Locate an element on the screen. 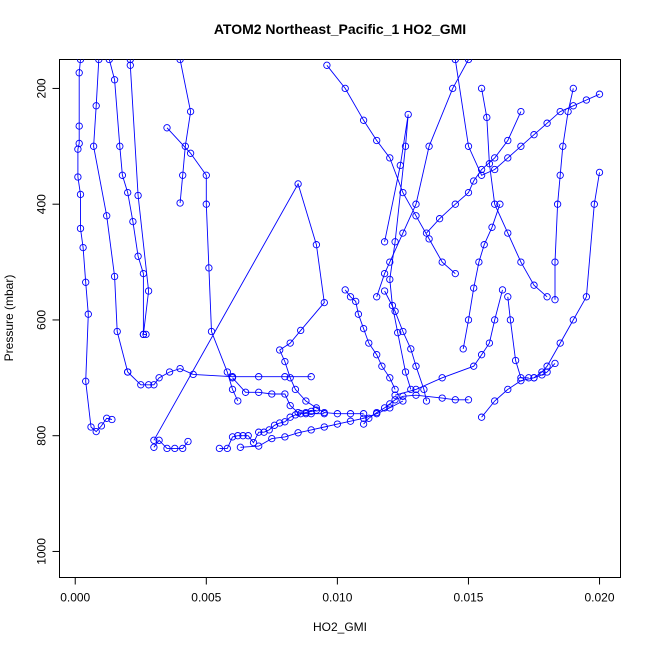 The image size is (650, 650). y-tick-label: 800 is located at coordinates (42, 435).